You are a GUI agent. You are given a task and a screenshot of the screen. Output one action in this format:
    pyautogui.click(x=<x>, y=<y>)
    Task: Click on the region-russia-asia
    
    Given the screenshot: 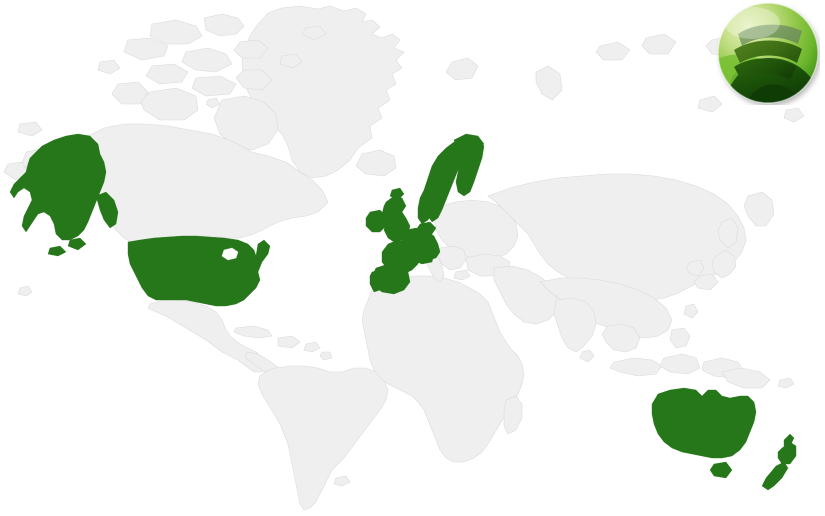 What is the action you would take?
    pyautogui.click(x=617, y=237)
    